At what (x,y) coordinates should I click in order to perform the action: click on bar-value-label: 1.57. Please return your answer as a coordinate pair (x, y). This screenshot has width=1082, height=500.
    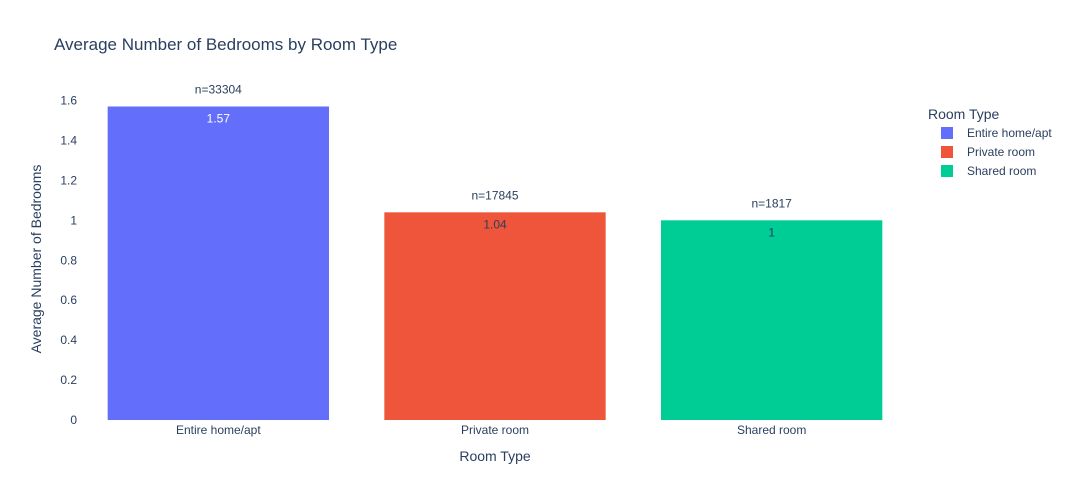
    Looking at the image, I should click on (219, 118).